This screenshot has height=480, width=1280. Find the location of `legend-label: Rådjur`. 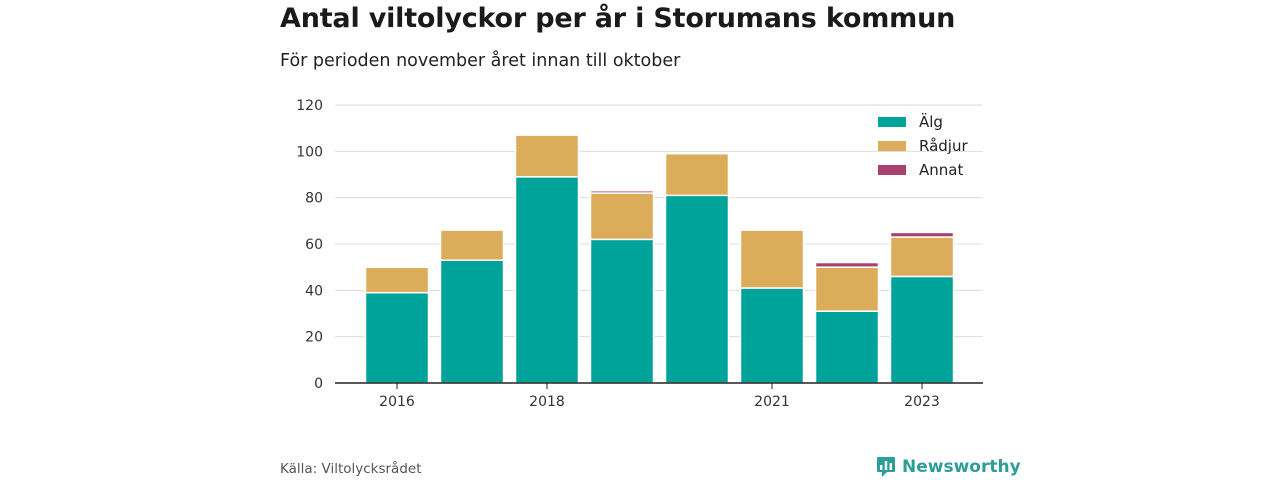

legend-label: Rådjur is located at coordinates (943, 146).